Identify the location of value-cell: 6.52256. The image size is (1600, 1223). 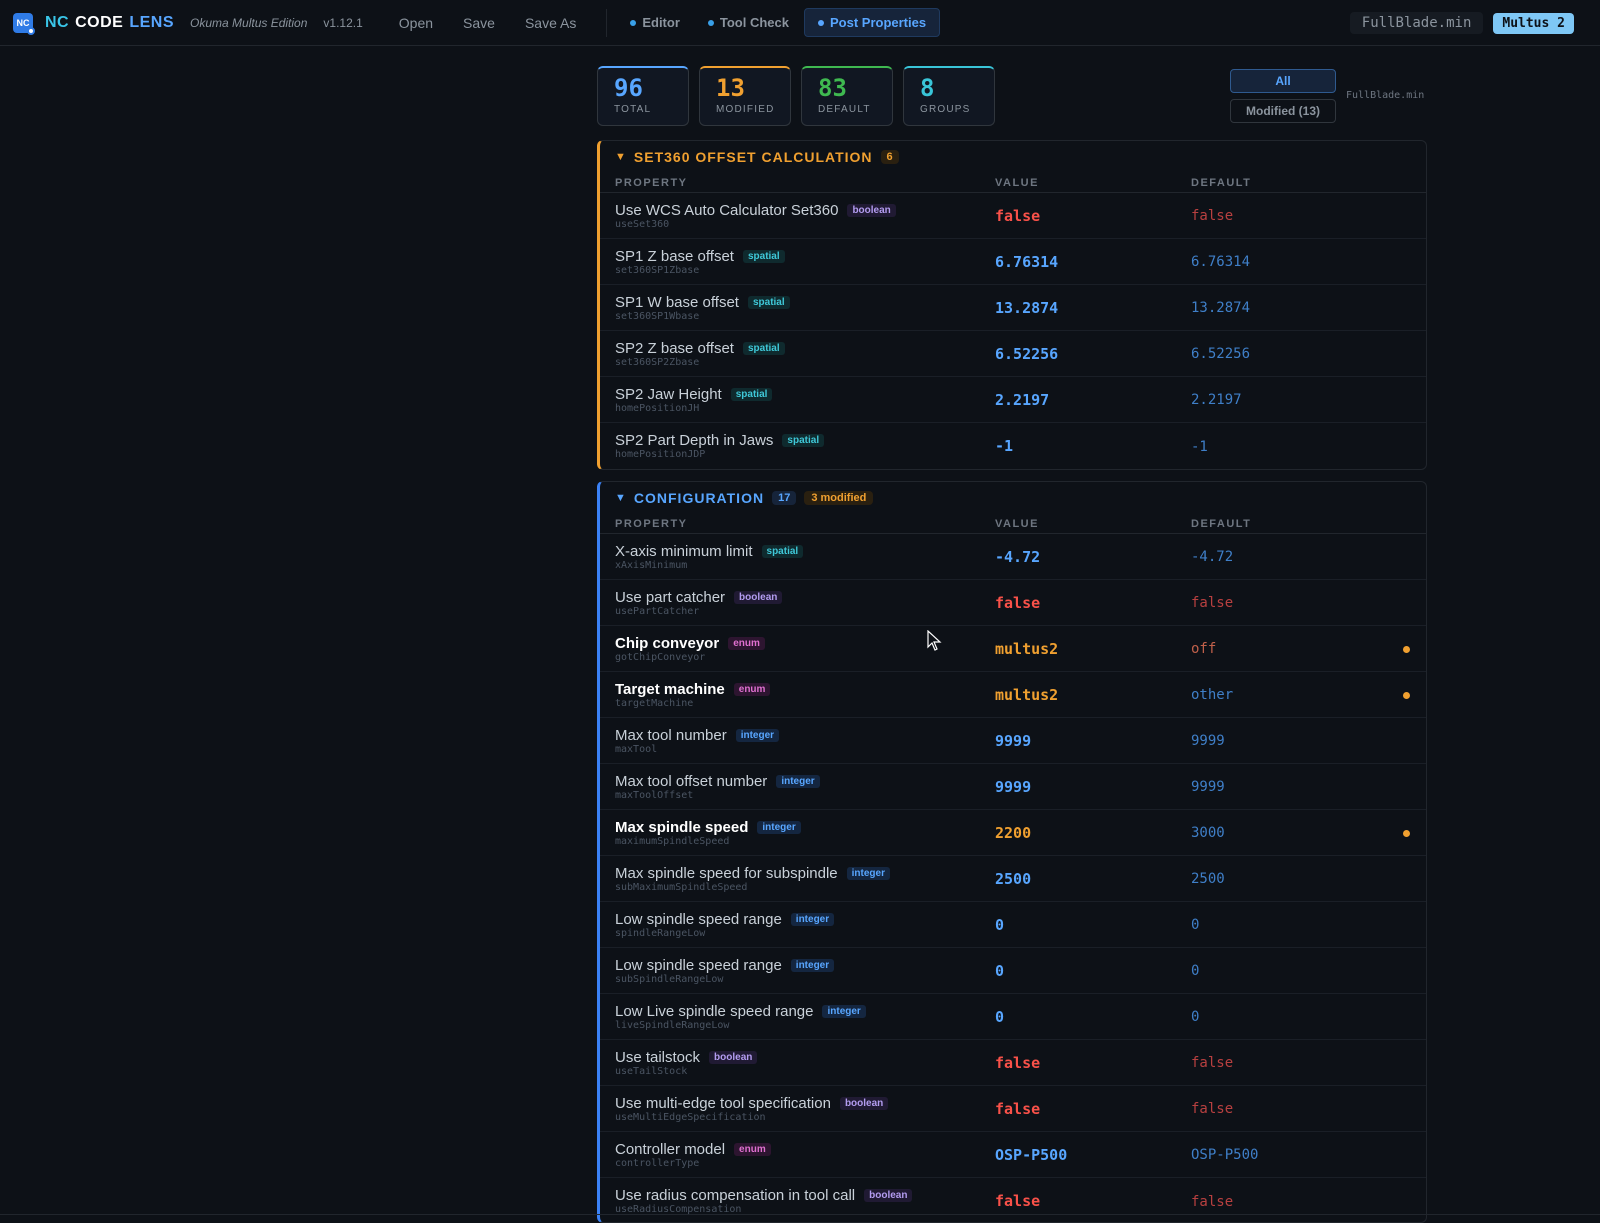
(1093, 354).